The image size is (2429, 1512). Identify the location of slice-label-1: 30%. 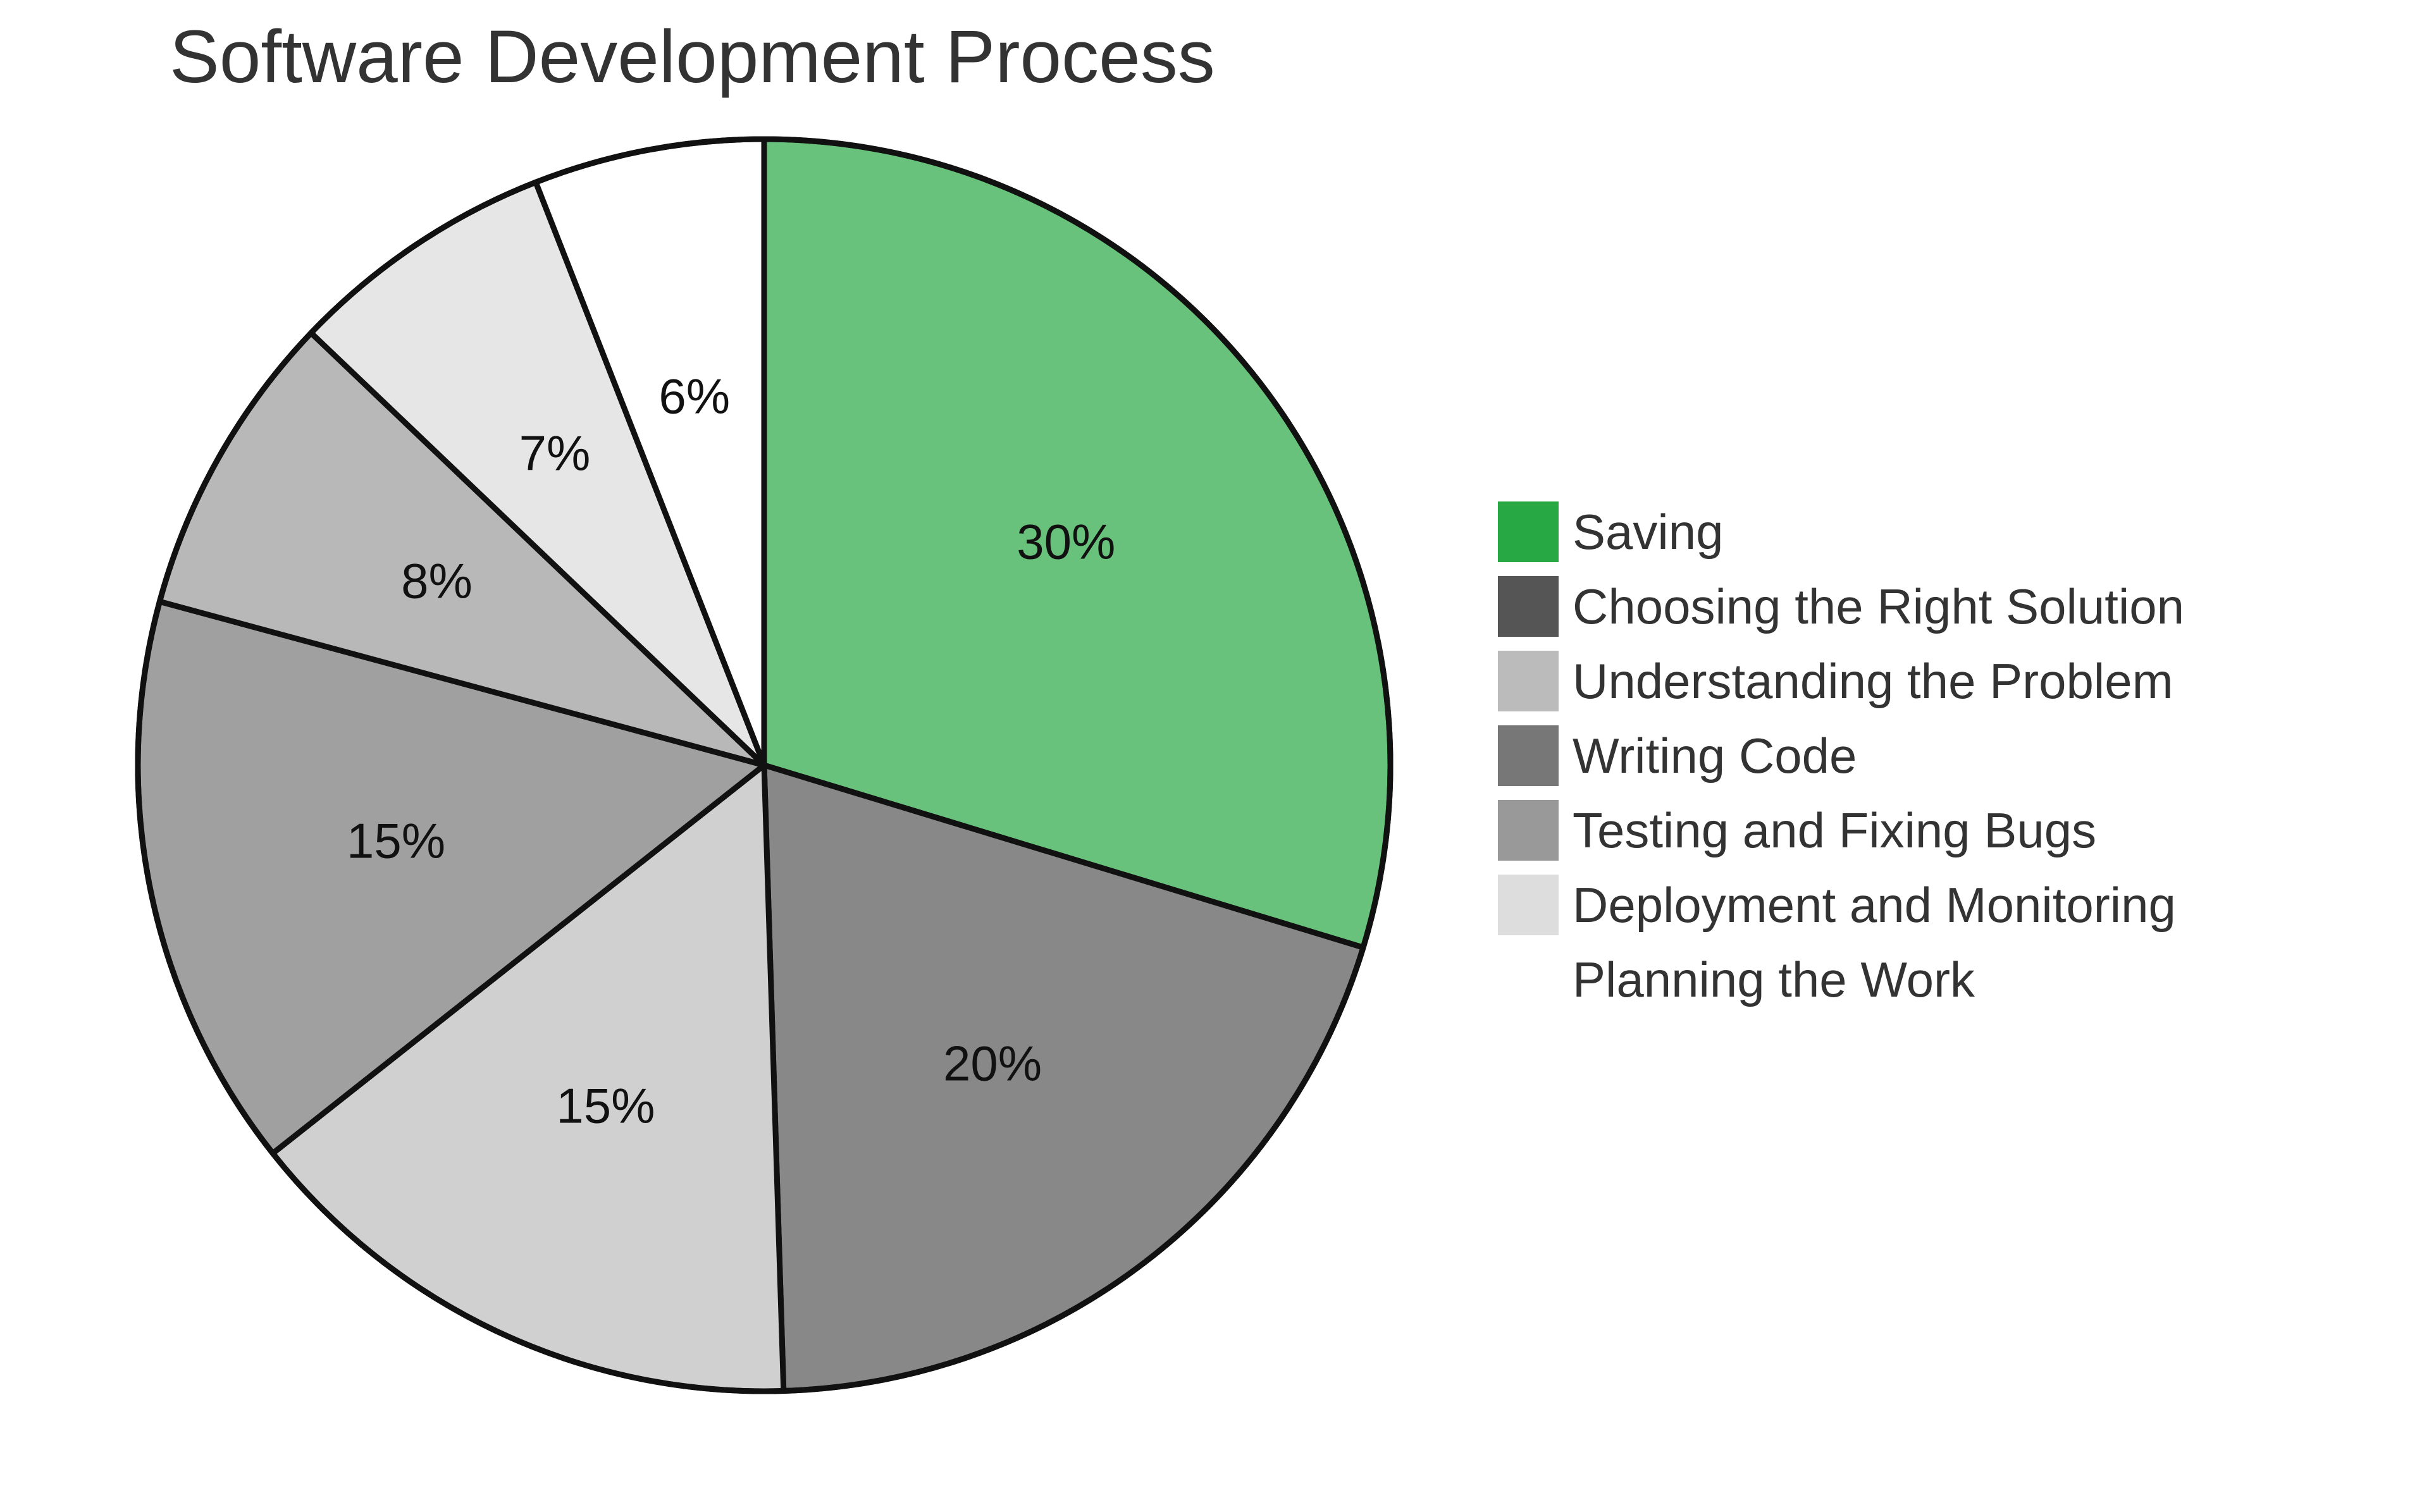
(1066, 541).